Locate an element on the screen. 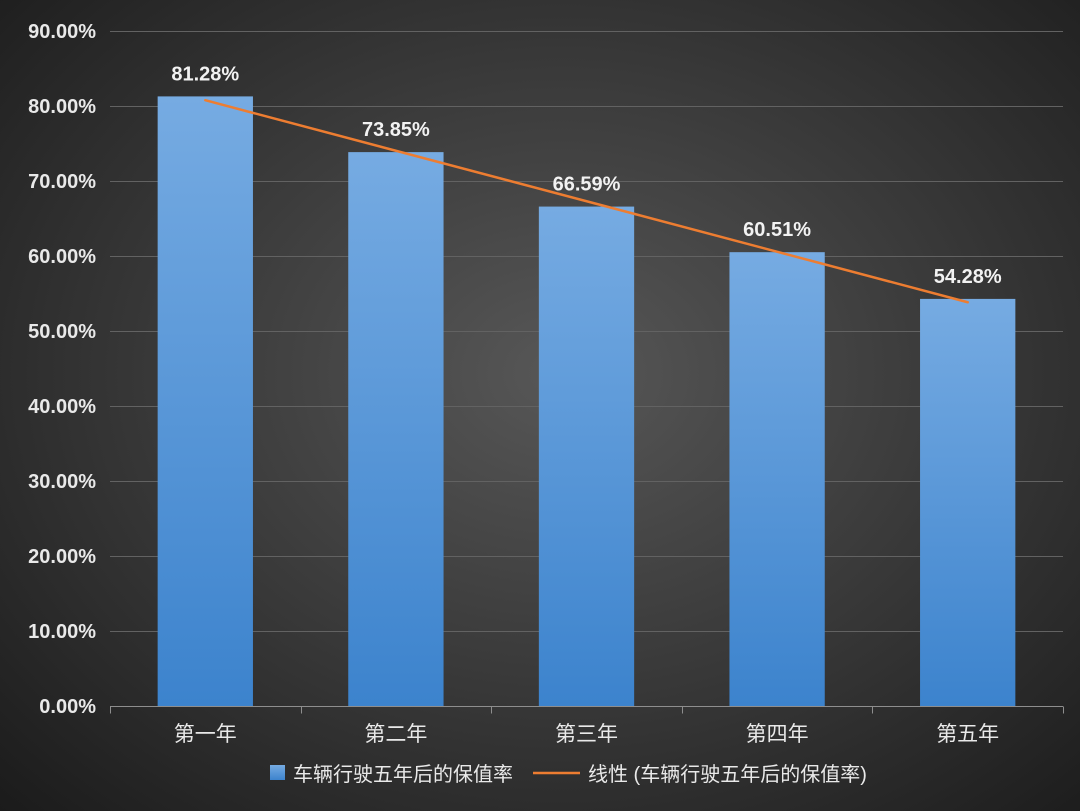 Image resolution: width=1080 pixels, height=811 pixels. x-tick-label: 第二年 is located at coordinates (395, 734).